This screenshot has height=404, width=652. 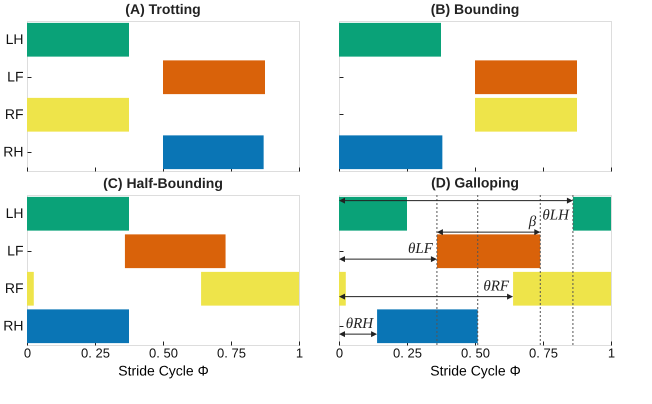 What do you see at coordinates (163, 9) in the screenshot?
I see `chart-title: (A) Trotting` at bounding box center [163, 9].